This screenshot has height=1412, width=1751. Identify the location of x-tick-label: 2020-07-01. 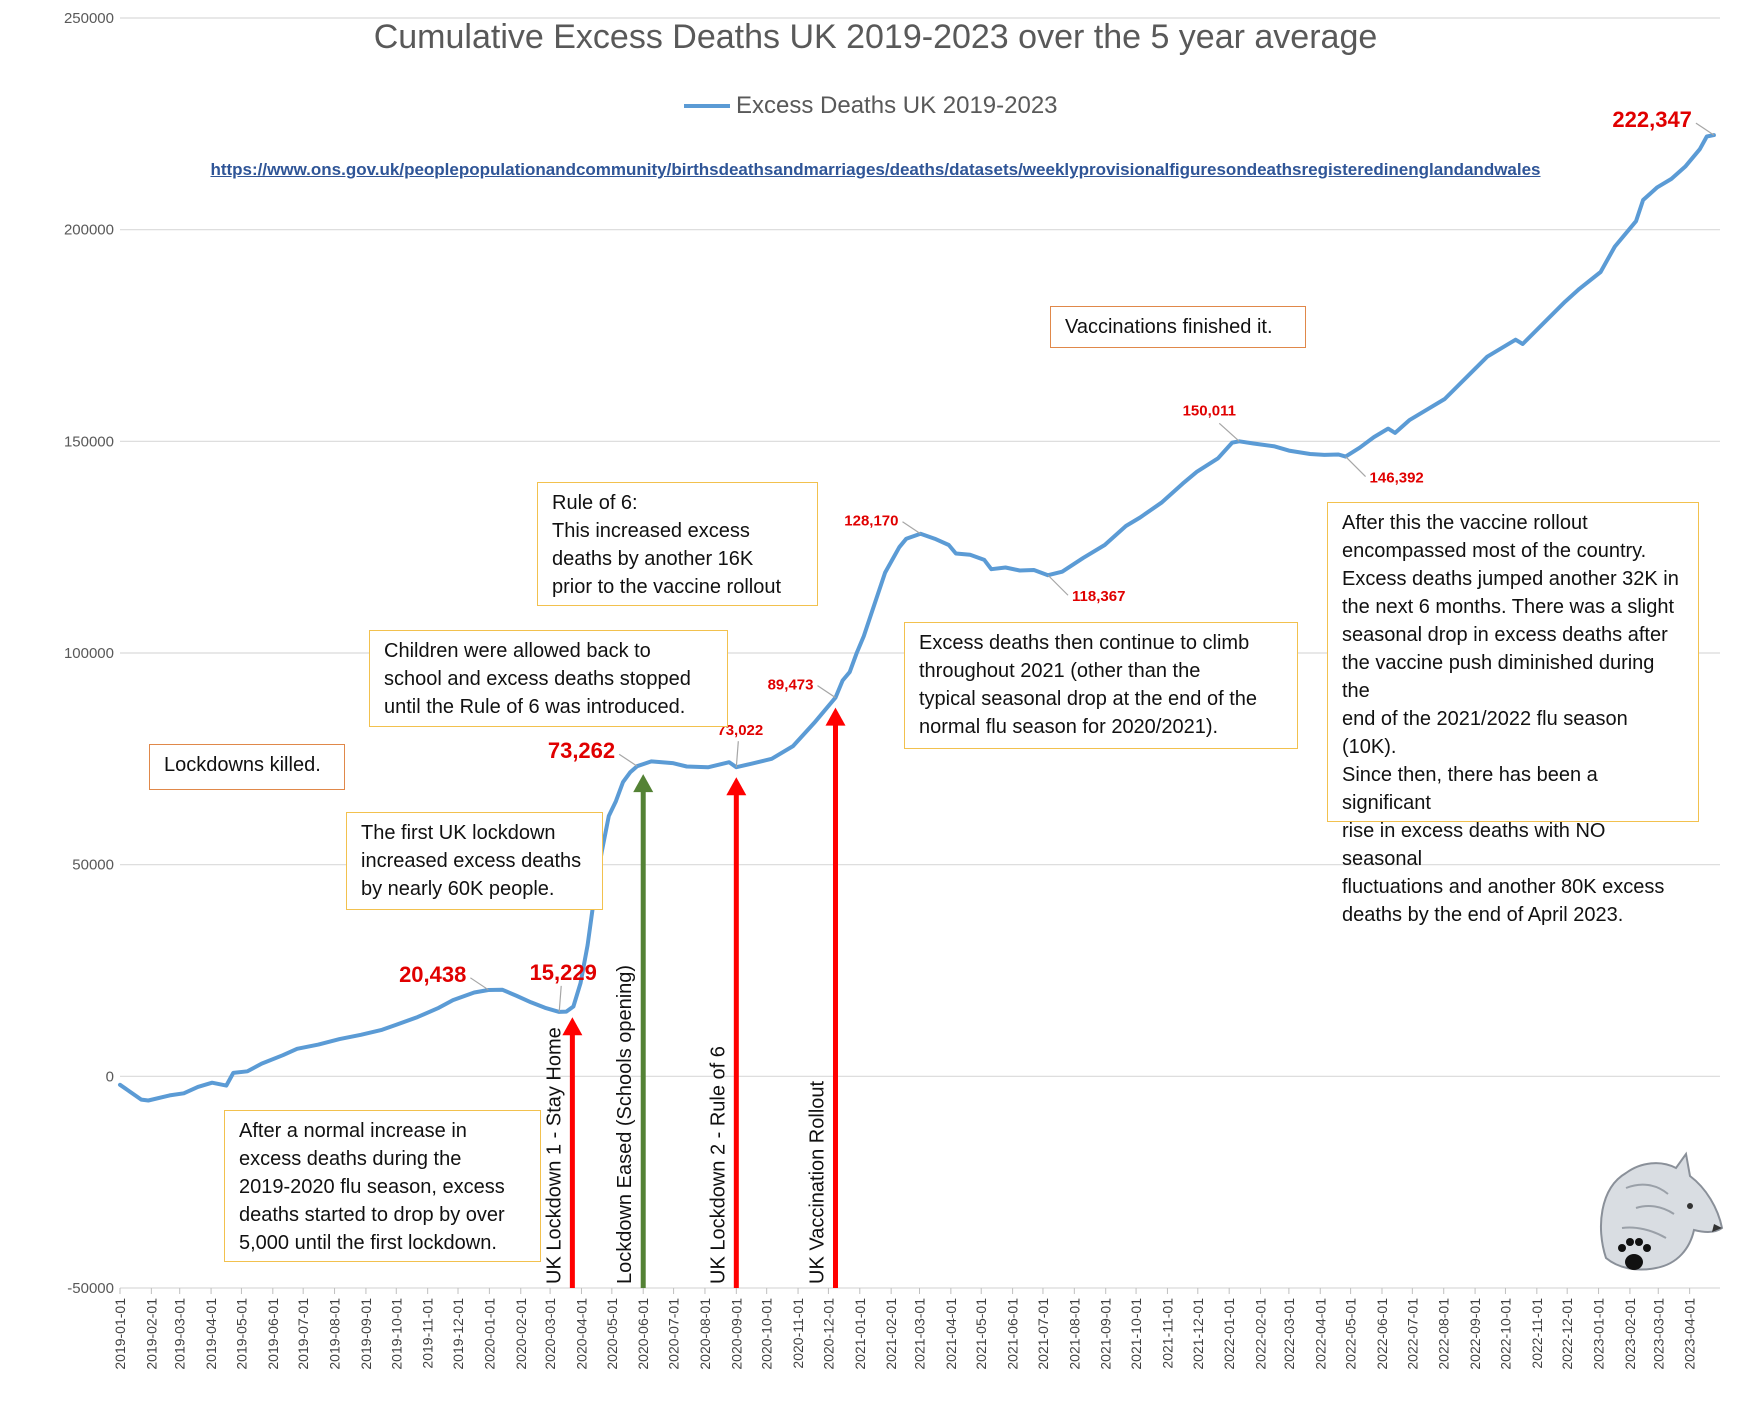
(674, 1334).